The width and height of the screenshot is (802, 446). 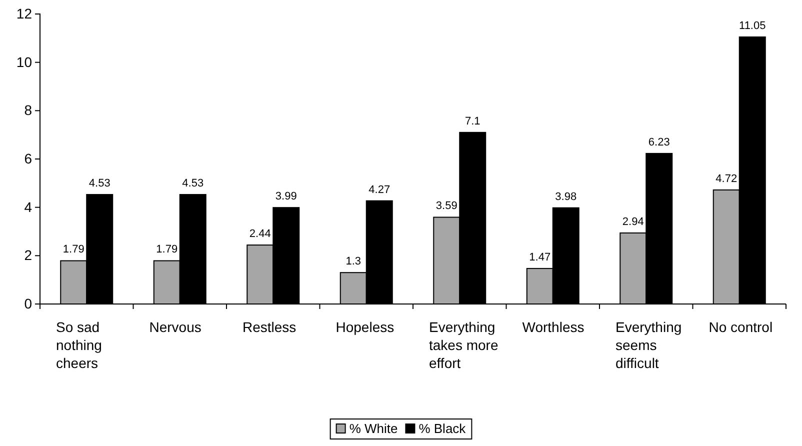 I want to click on data-label: 6.23, so click(x=659, y=142).